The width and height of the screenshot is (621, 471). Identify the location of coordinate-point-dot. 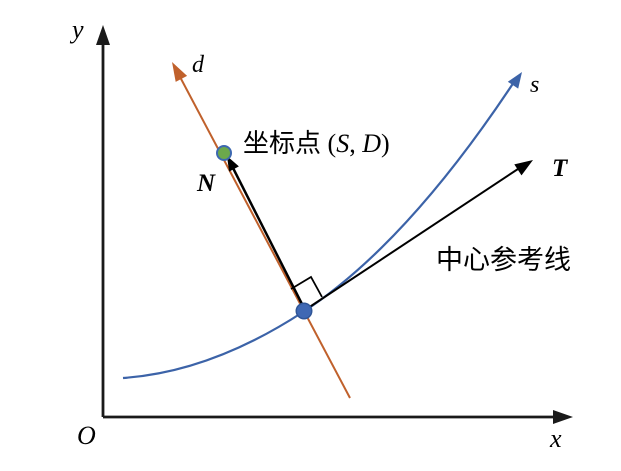
(224, 153).